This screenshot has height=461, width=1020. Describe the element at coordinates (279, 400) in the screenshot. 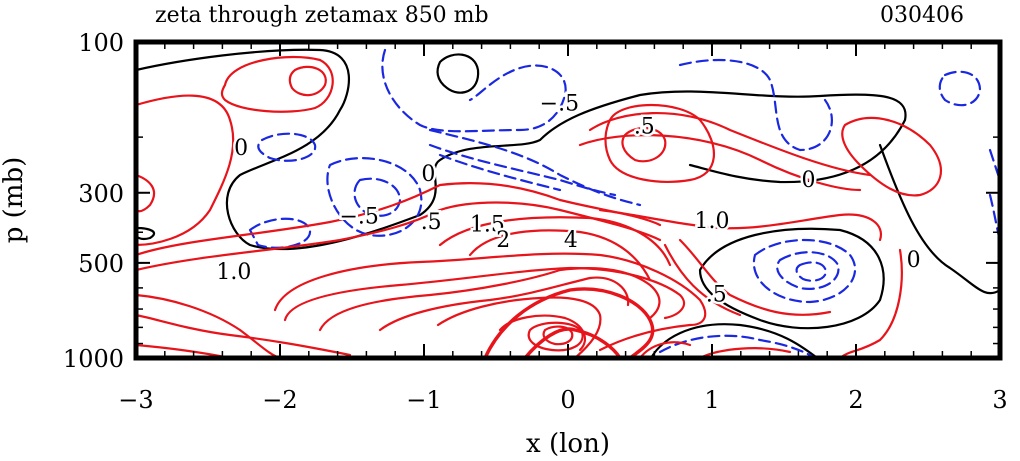

I see `x-tick-label: −2` at that location.